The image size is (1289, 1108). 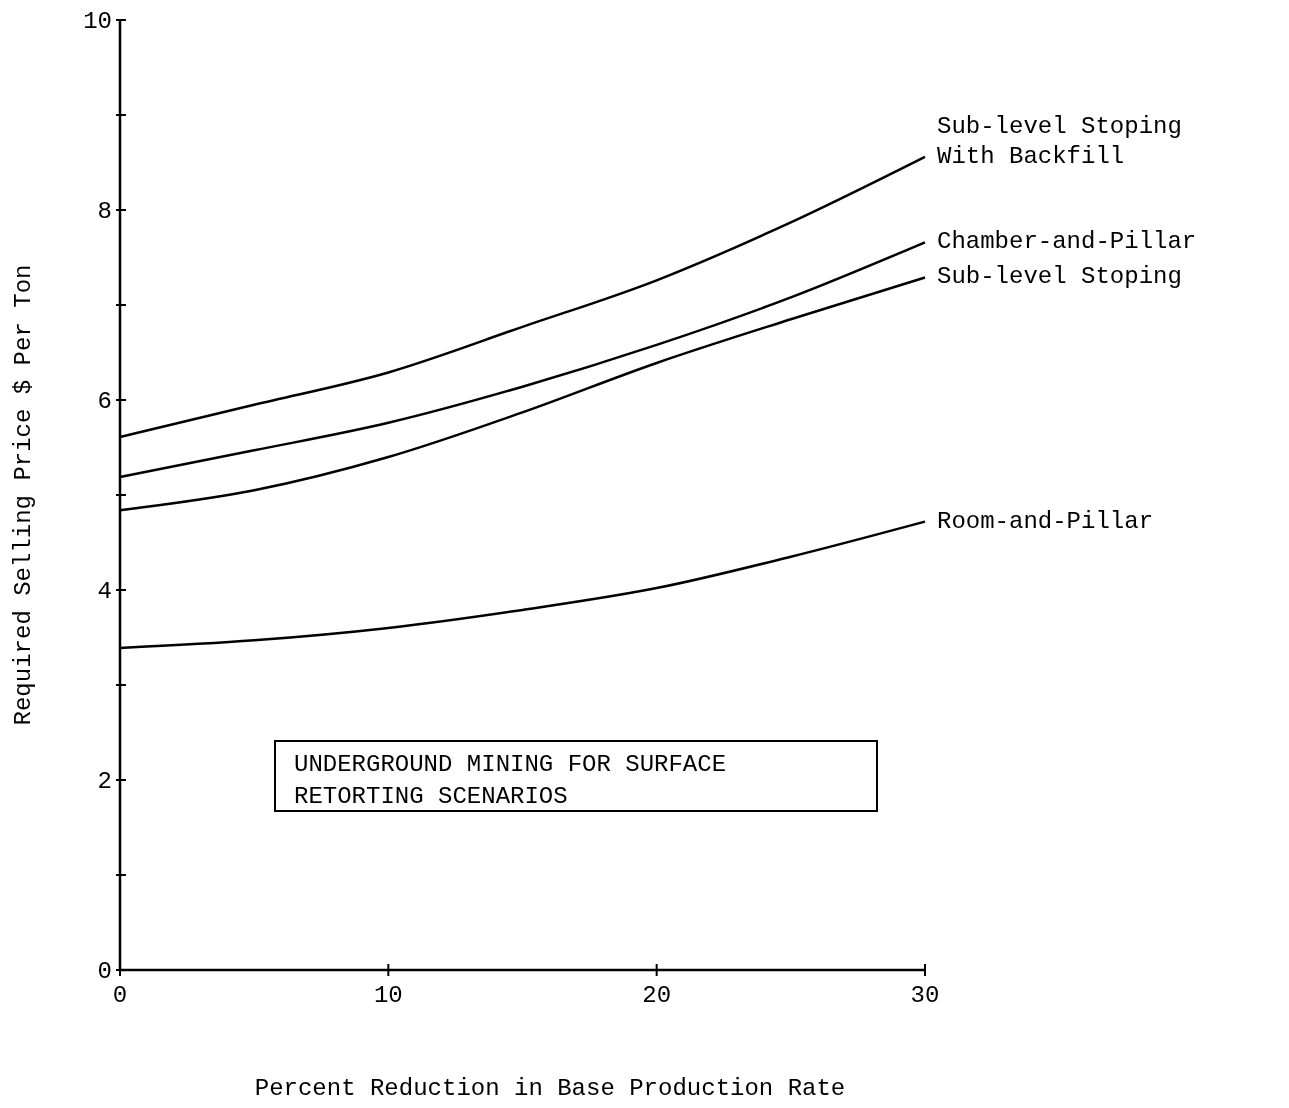 I want to click on annotation: UNDERGROUND MINING FOR SURFACE RETORTING SCENARIOS, so click(x=510, y=780).